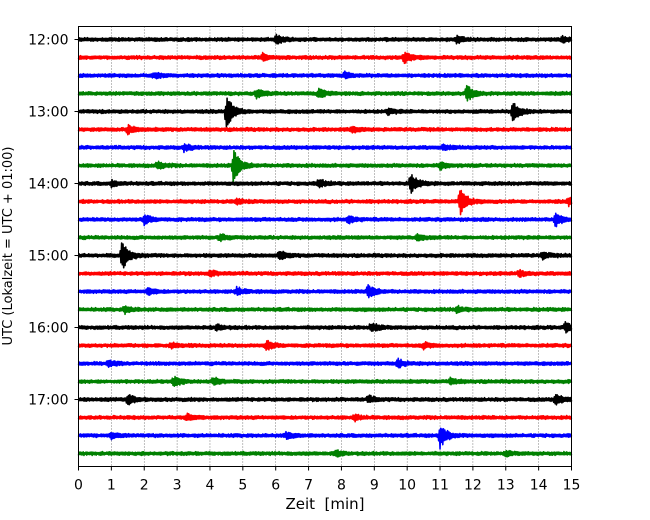  I want to click on y-axis-label: UTC (Lokalzeit = UTC + 01:00), so click(8, 246).